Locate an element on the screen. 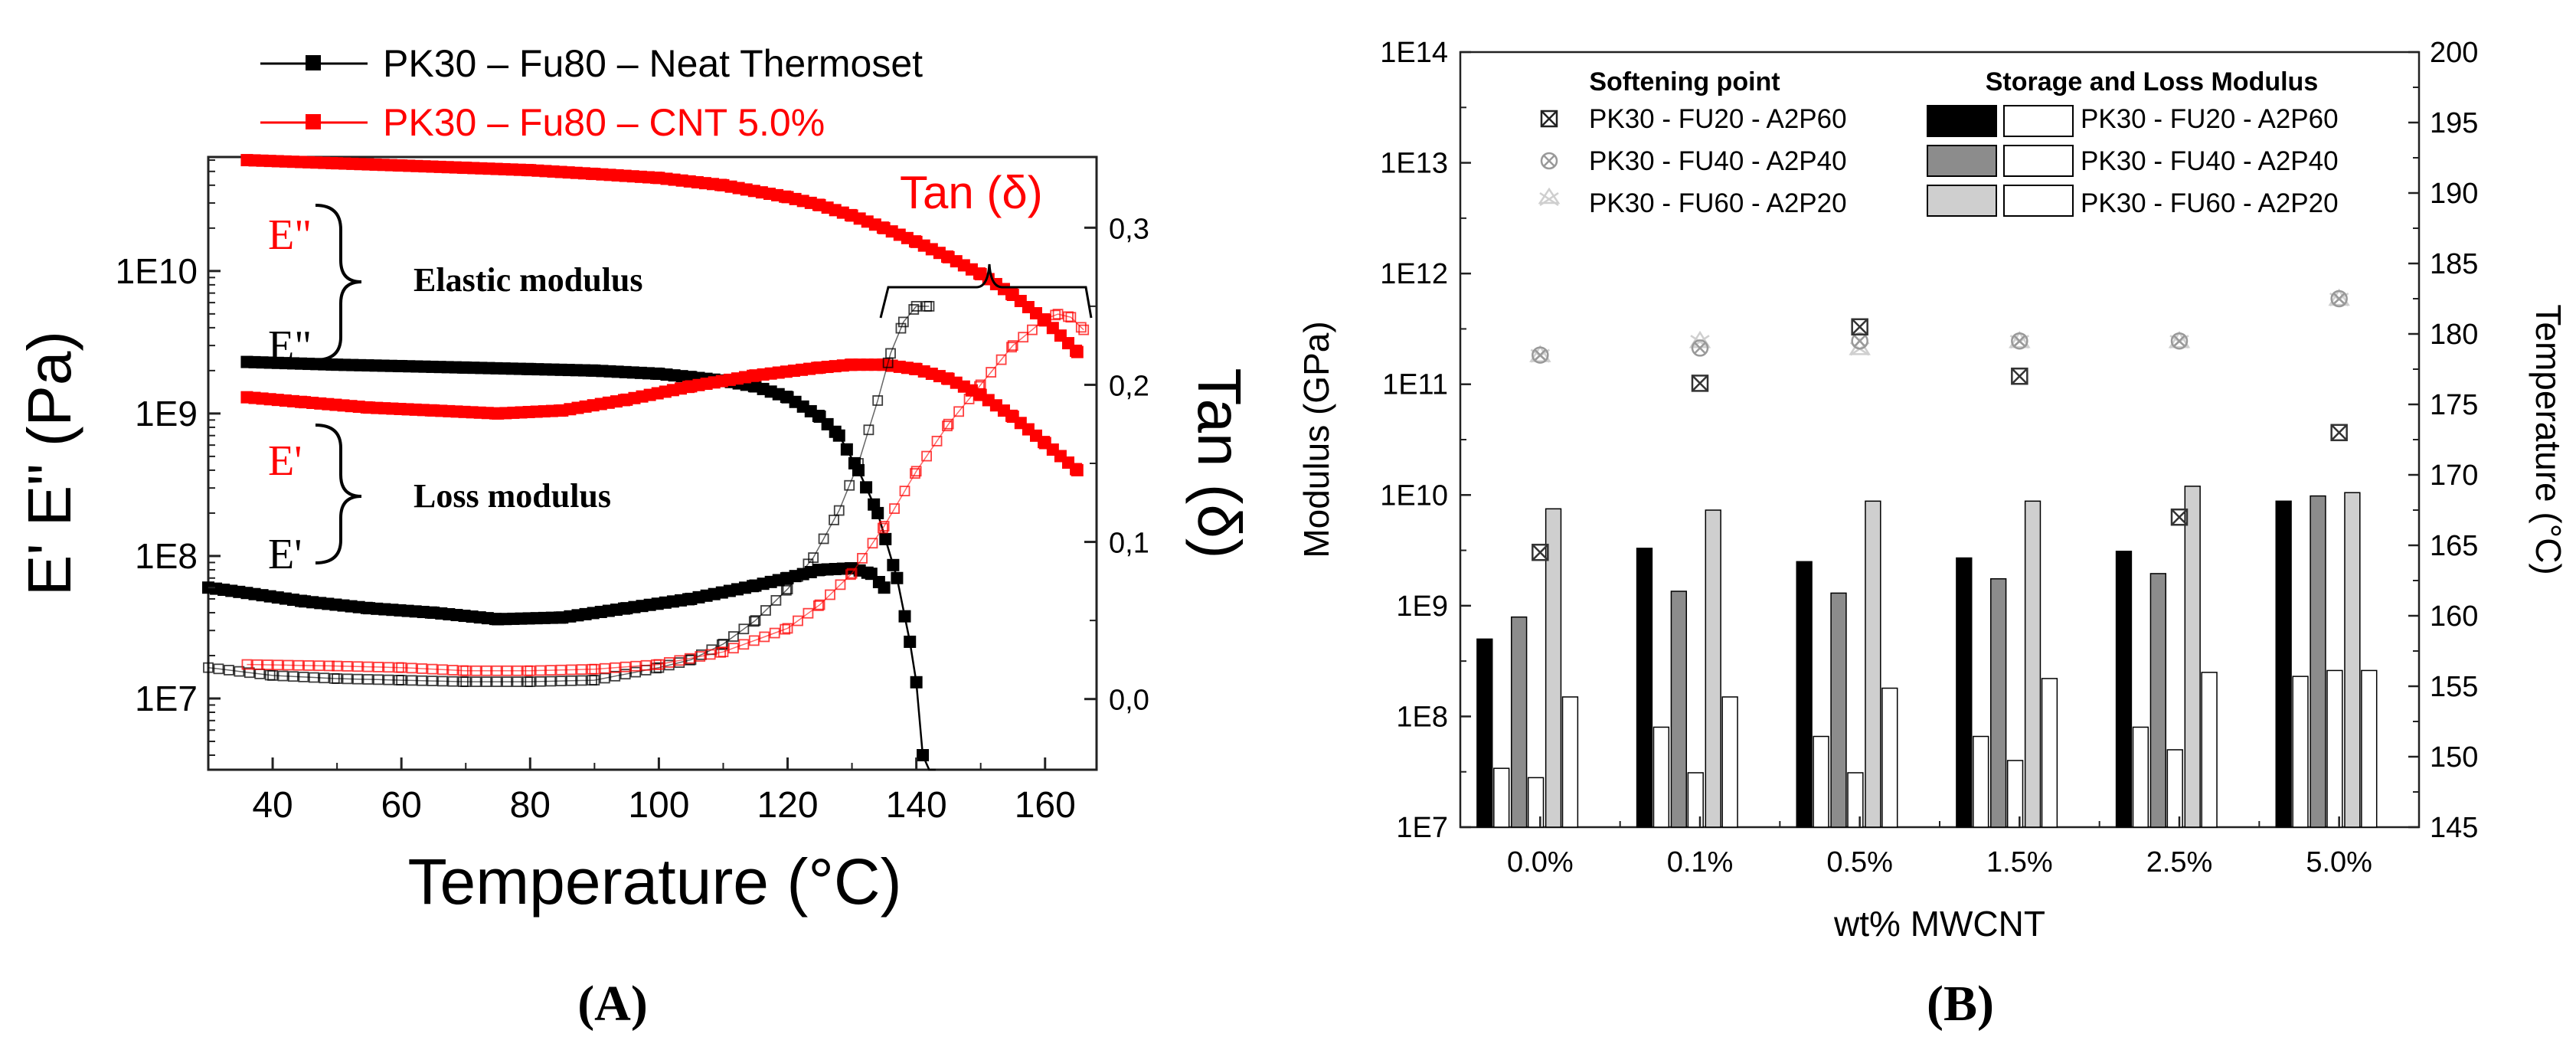  panel-b-y2-tick-label: 150 is located at coordinates (2454, 757).